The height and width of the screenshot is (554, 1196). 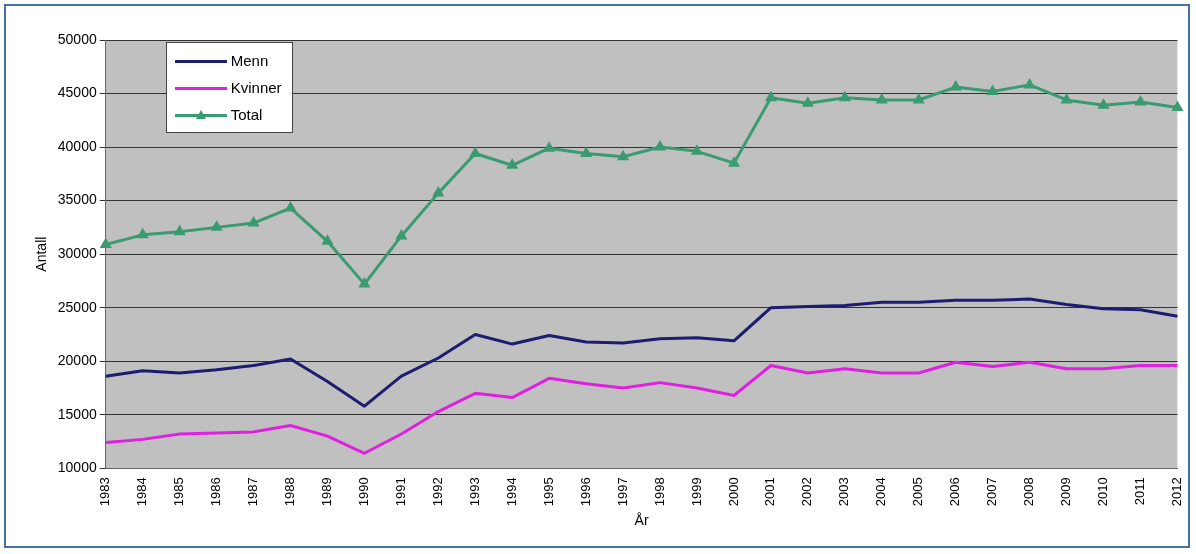 What do you see at coordinates (77, 413) in the screenshot?
I see `y-tick-label: 15000` at bounding box center [77, 413].